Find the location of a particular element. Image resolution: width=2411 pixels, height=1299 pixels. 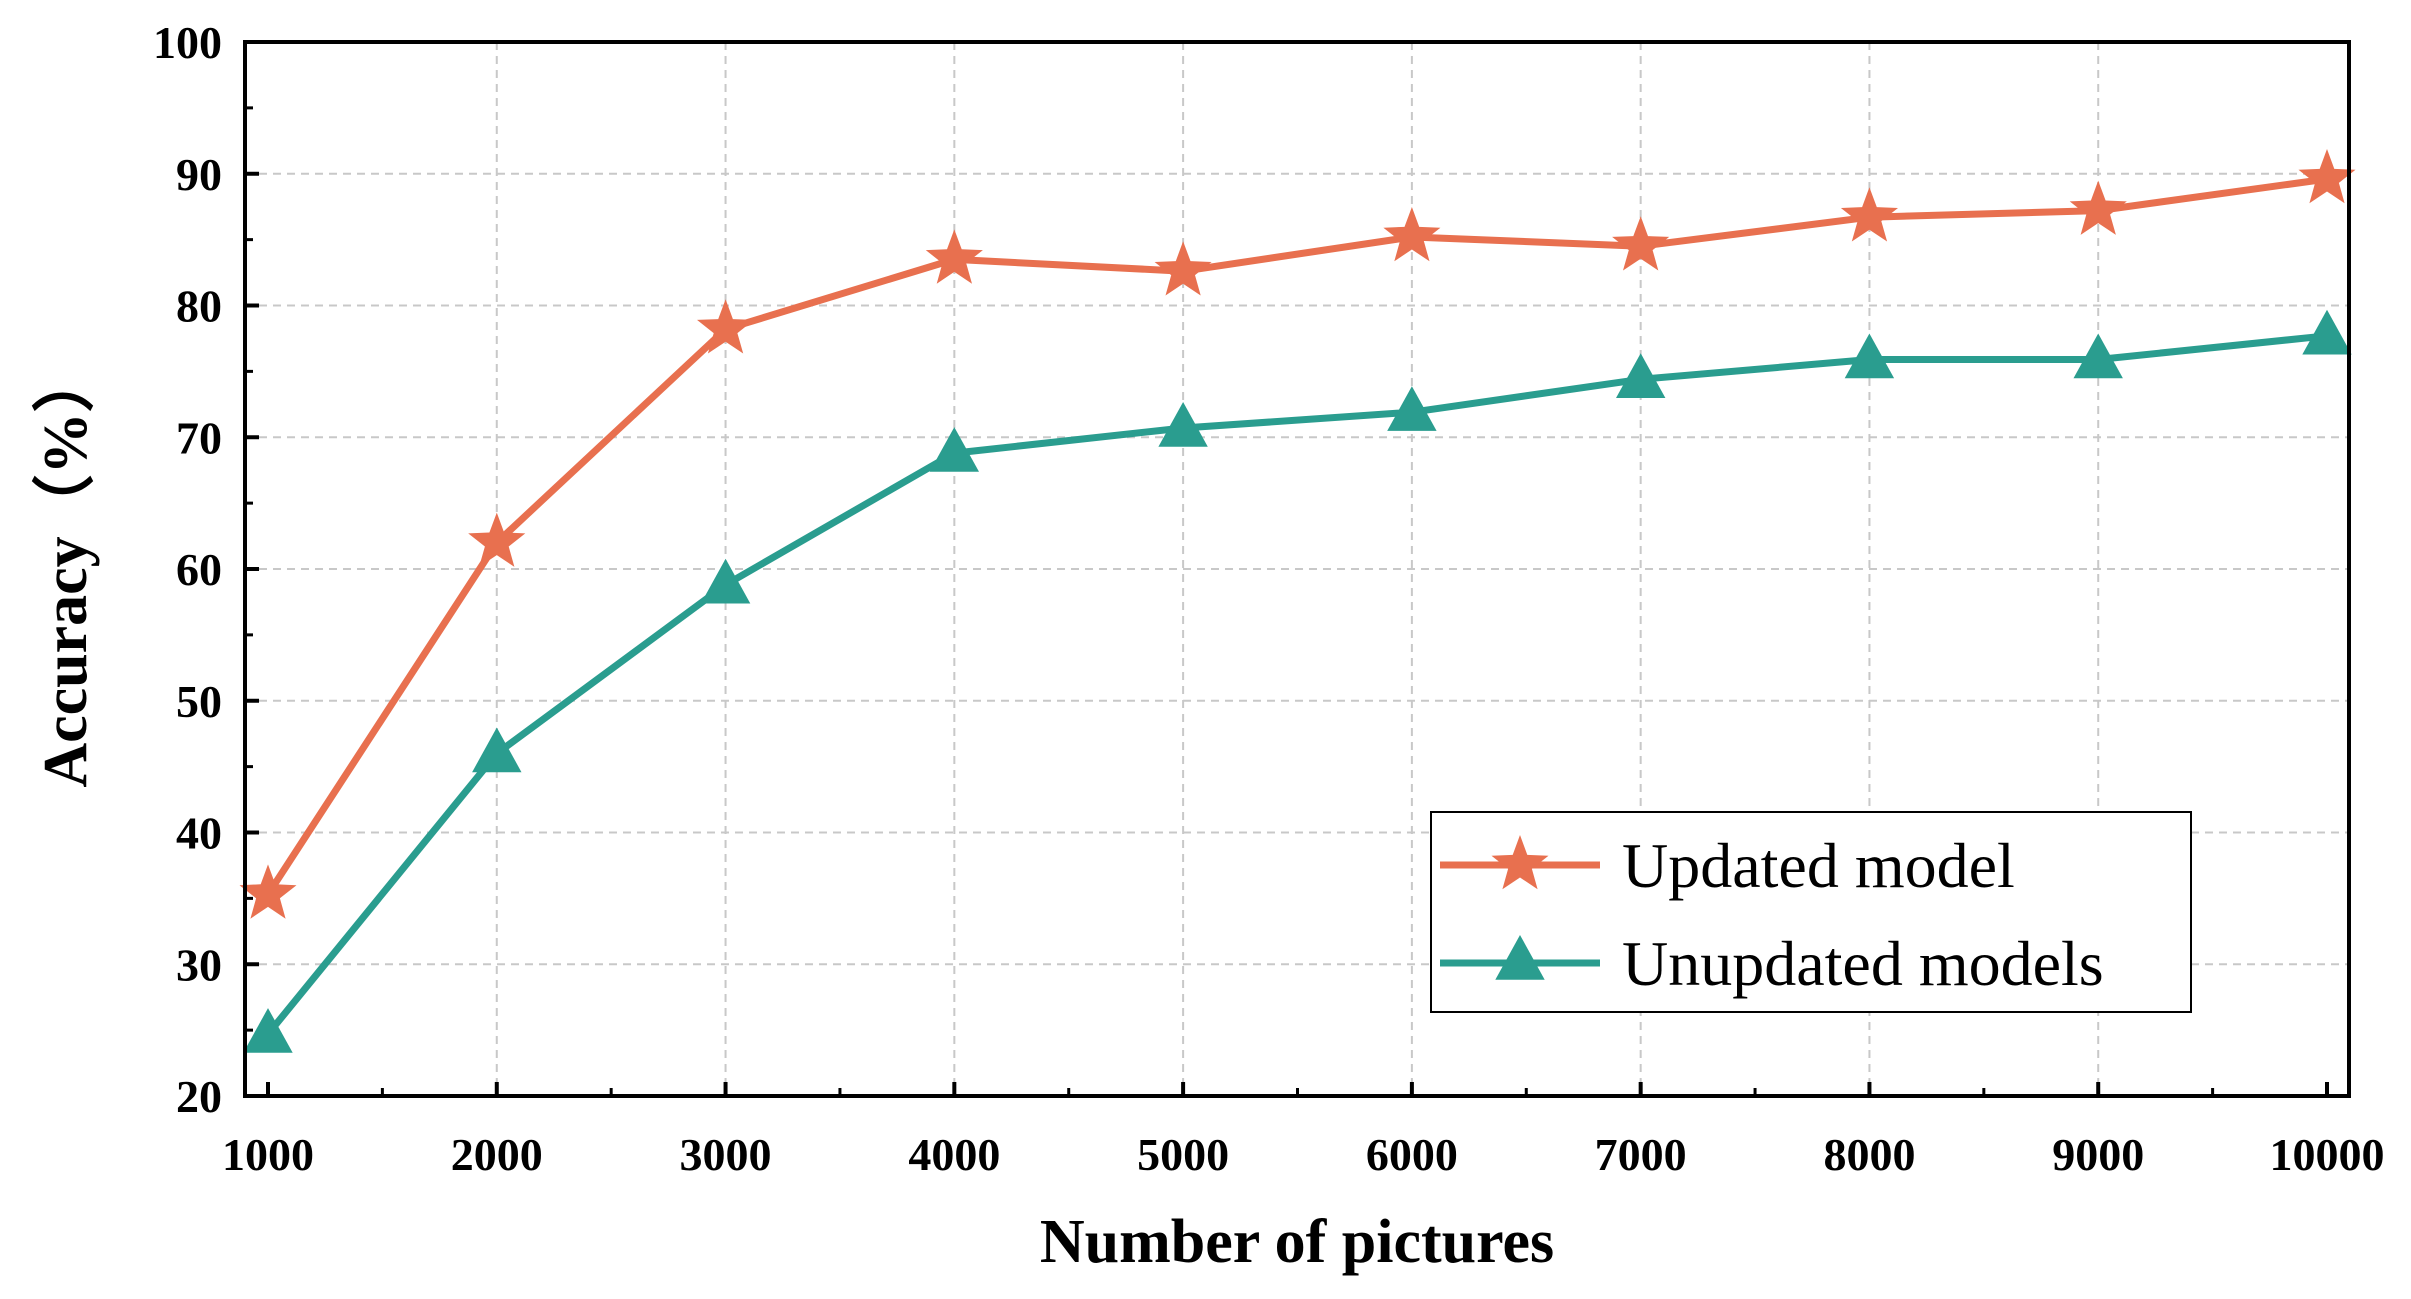

legend-box is located at coordinates (1811, 912).